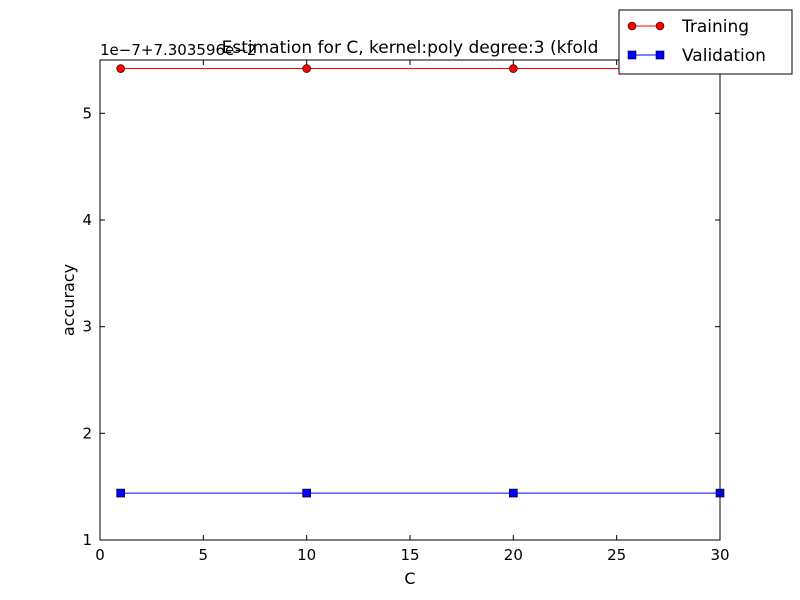 This screenshot has height=600, width=800. I want to click on y-tick-label: 3, so click(87, 327).